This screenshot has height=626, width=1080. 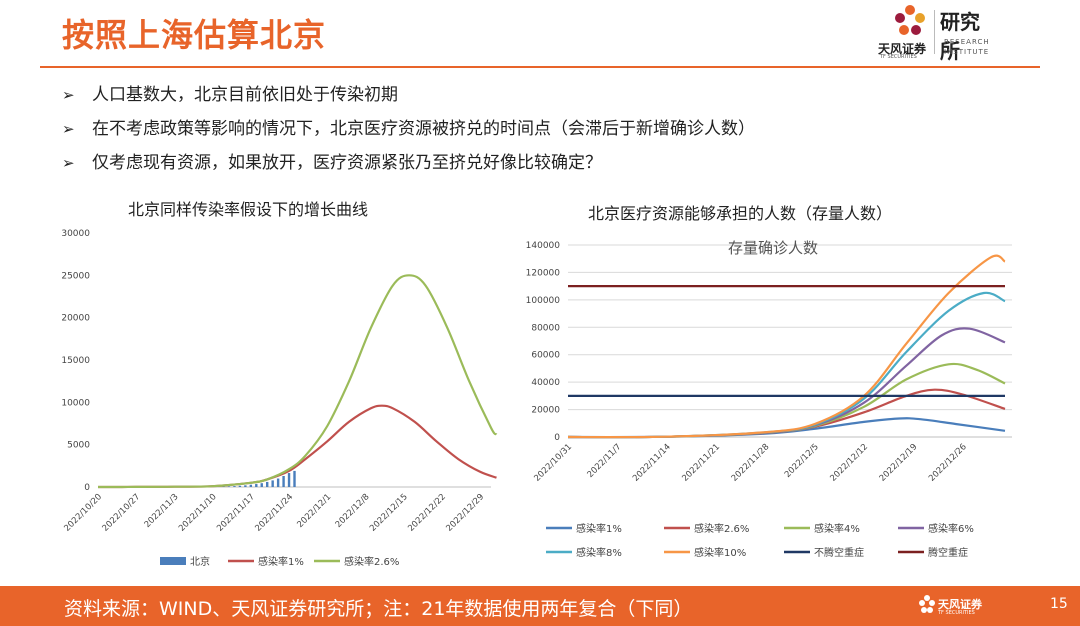 I want to click on chart-2-x-tick-label: 2022/11/28, so click(x=751, y=463).